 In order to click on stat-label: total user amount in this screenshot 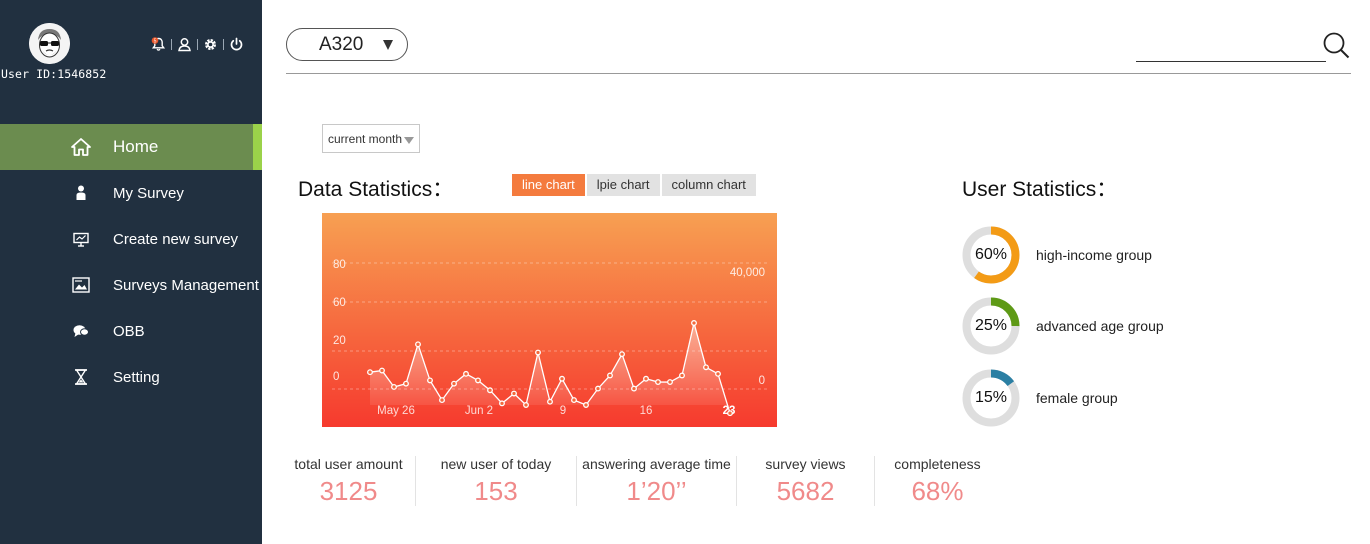, I will do `click(348, 464)`.